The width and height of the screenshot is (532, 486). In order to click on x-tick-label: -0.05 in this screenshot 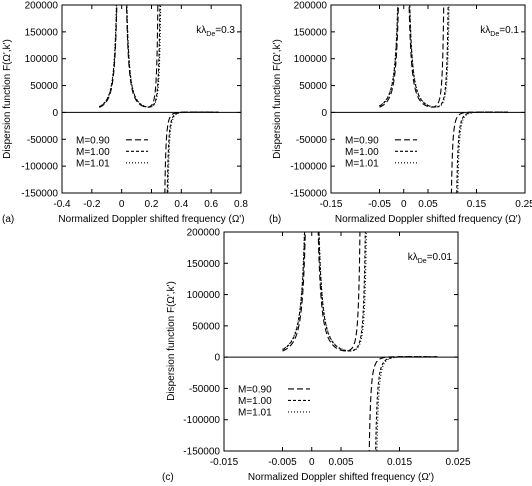, I will do `click(379, 204)`.